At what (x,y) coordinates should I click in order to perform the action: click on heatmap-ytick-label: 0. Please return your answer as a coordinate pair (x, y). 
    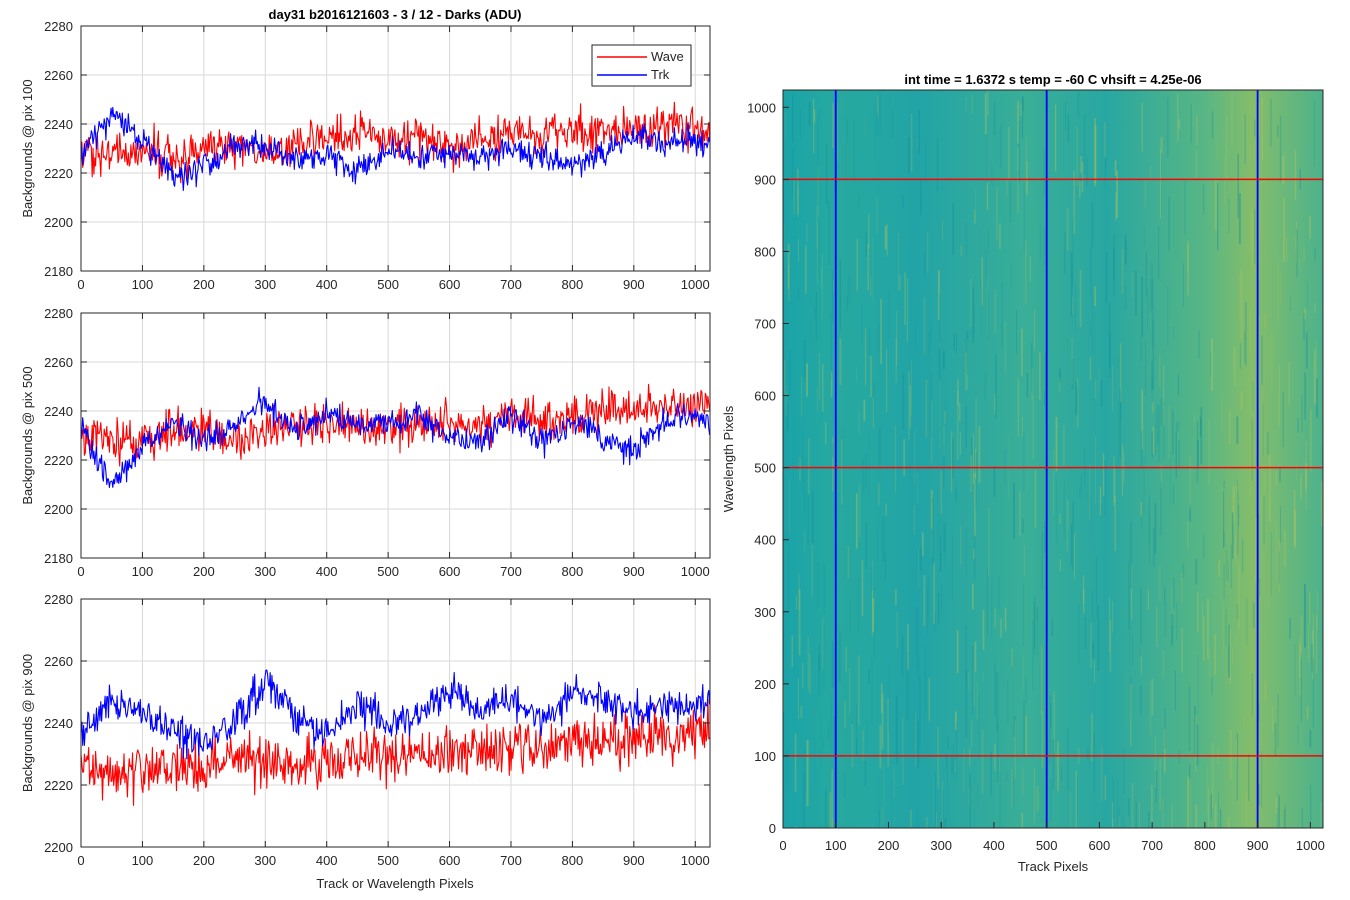
    Looking at the image, I should click on (772, 828).